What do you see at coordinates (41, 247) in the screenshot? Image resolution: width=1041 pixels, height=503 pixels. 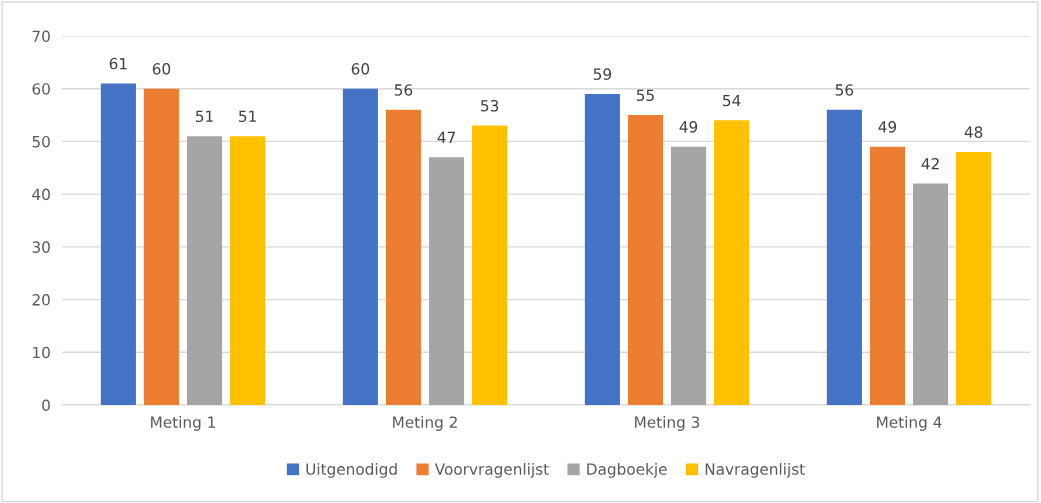 I see `y-tick-label: 30` at bounding box center [41, 247].